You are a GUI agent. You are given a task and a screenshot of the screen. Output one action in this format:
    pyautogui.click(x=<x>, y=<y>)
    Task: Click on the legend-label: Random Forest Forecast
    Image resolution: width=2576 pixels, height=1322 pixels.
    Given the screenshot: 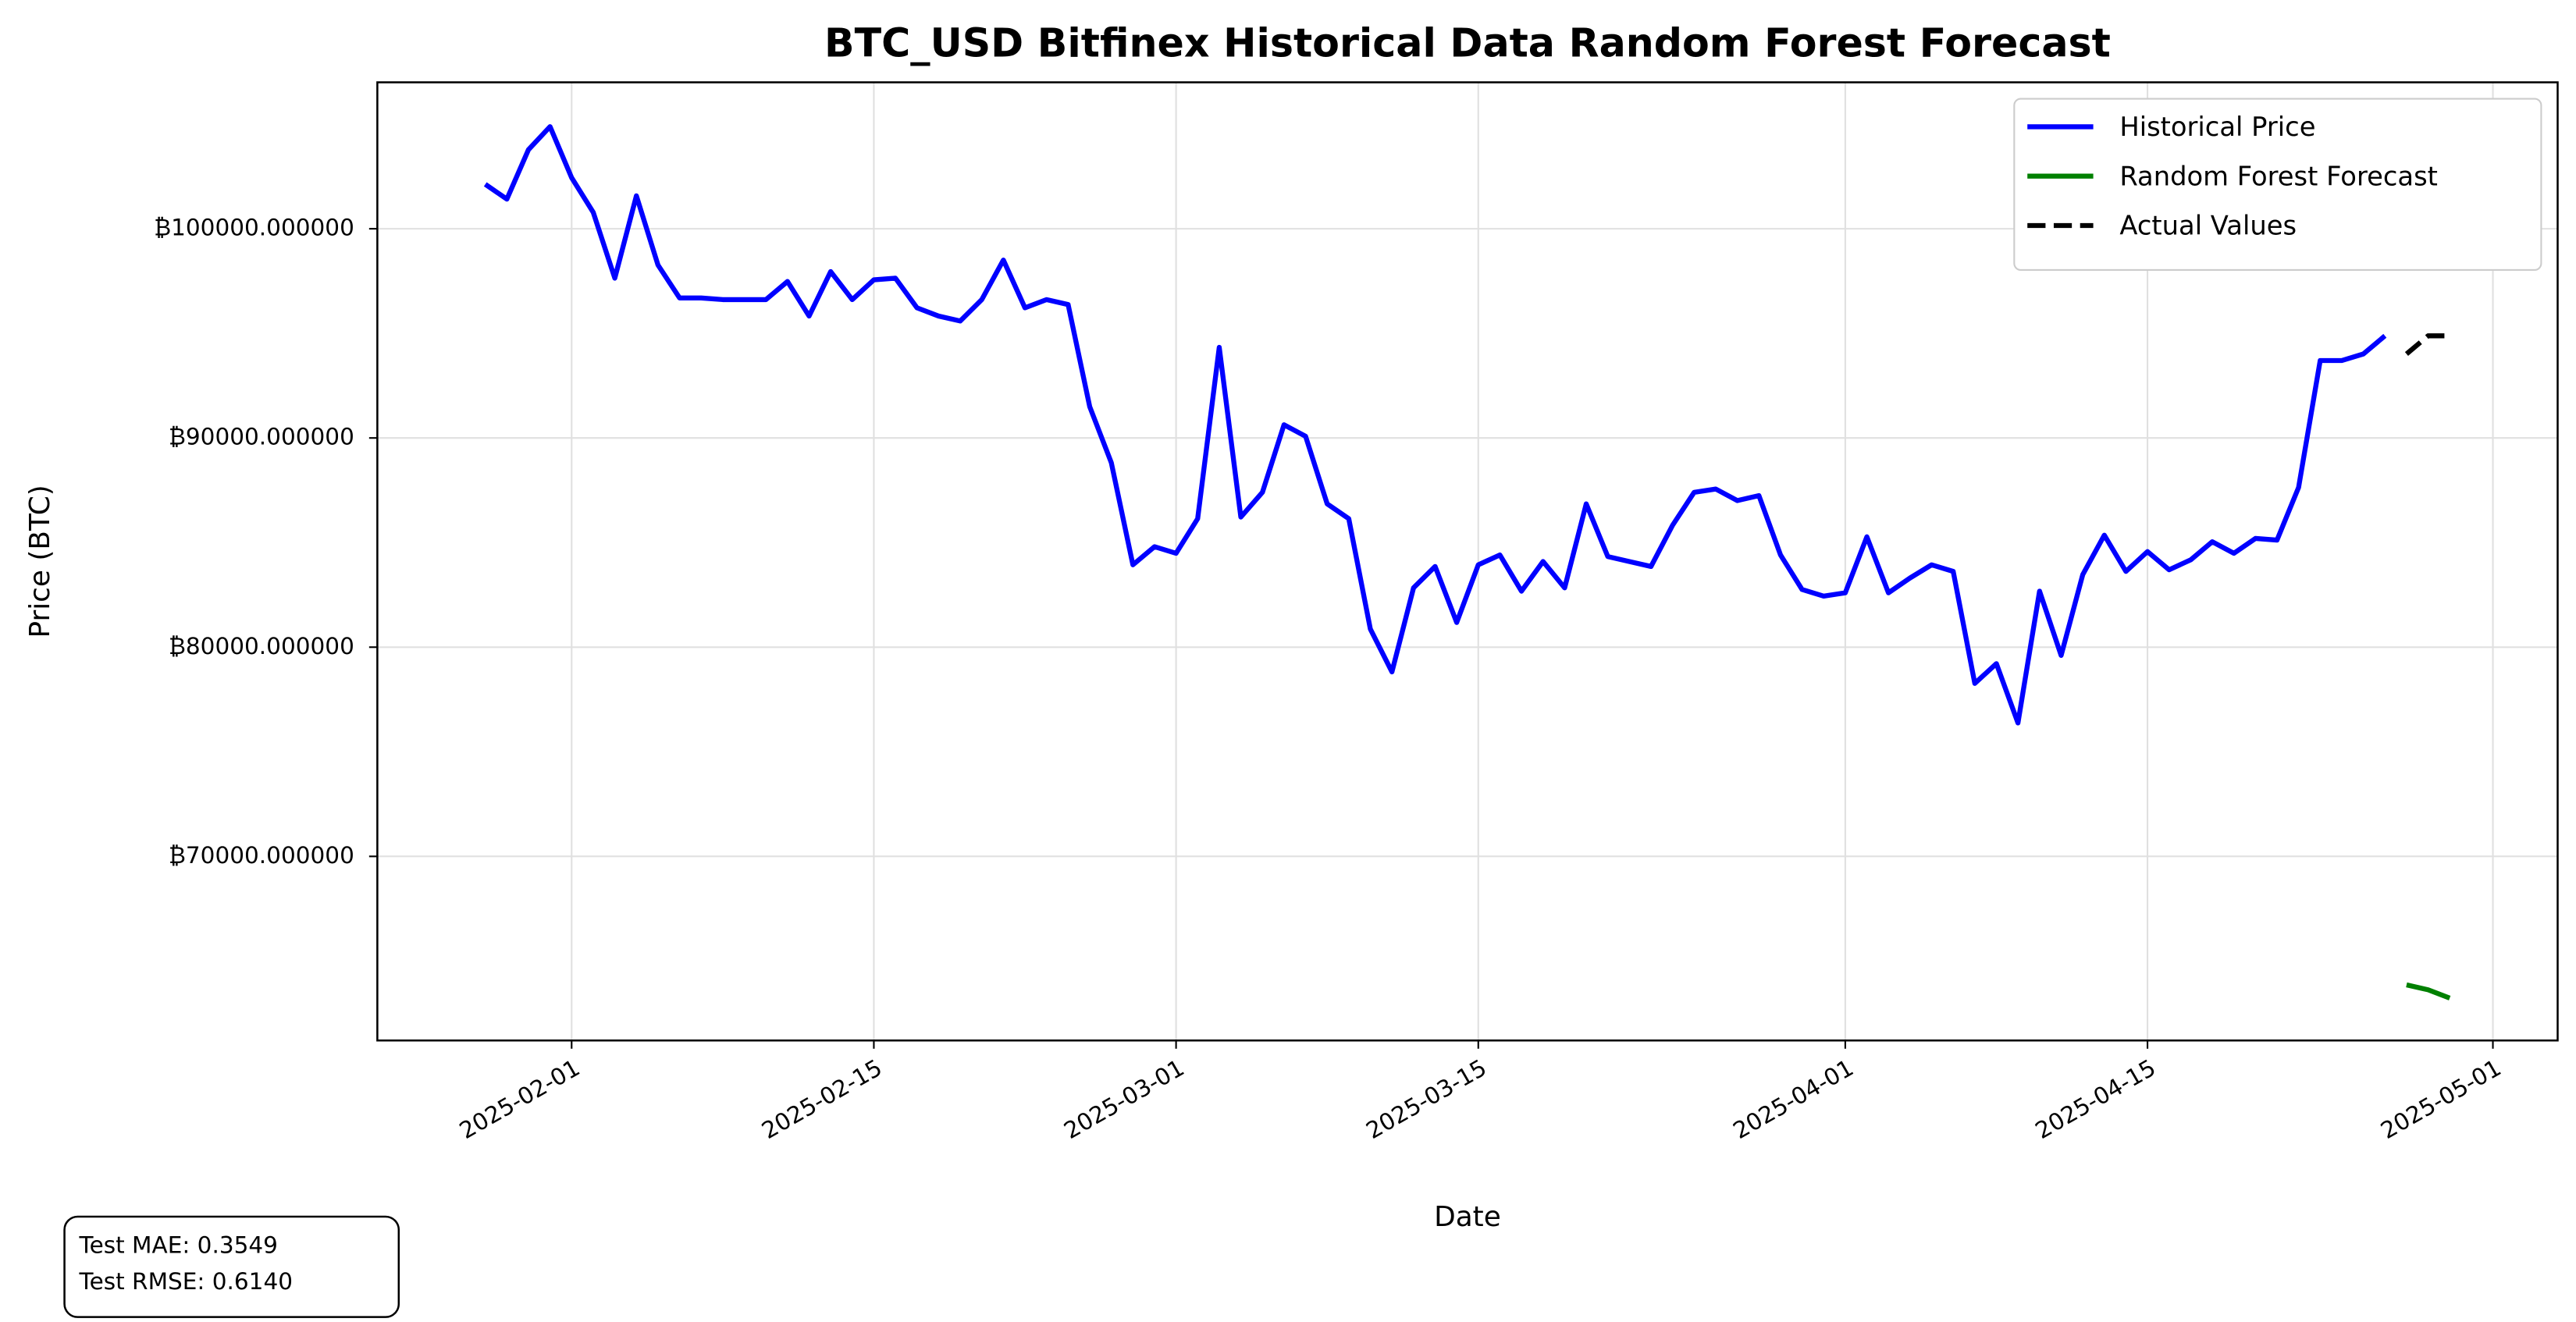 What is the action you would take?
    pyautogui.click(x=2278, y=176)
    